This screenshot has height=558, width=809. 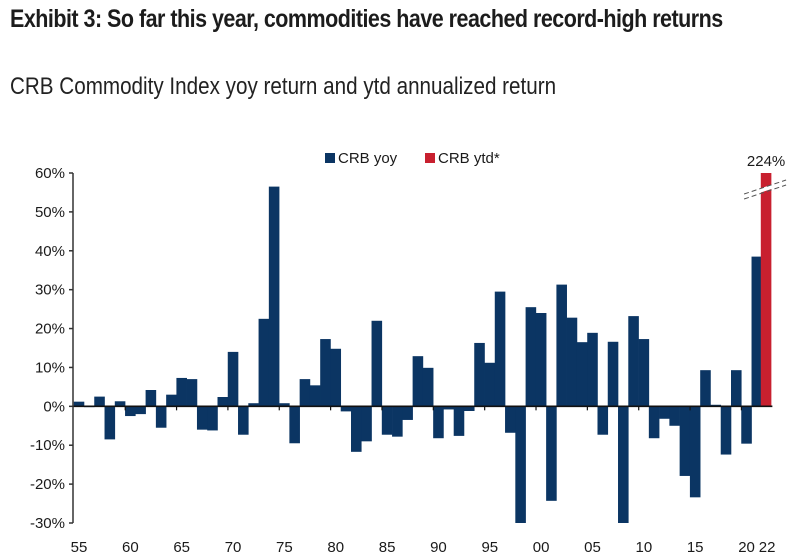 I want to click on bar-yoy-1995, so click(x=490, y=384).